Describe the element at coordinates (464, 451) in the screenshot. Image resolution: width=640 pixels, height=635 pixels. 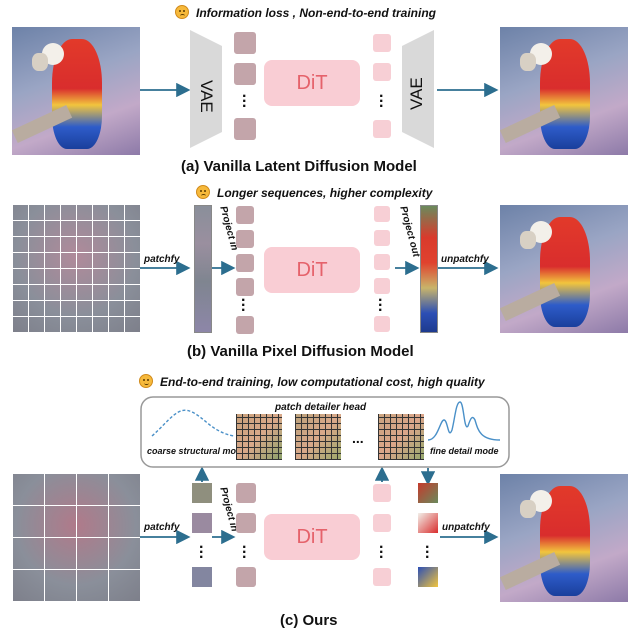
I see `fine-mode-label: fine detail mode` at that location.